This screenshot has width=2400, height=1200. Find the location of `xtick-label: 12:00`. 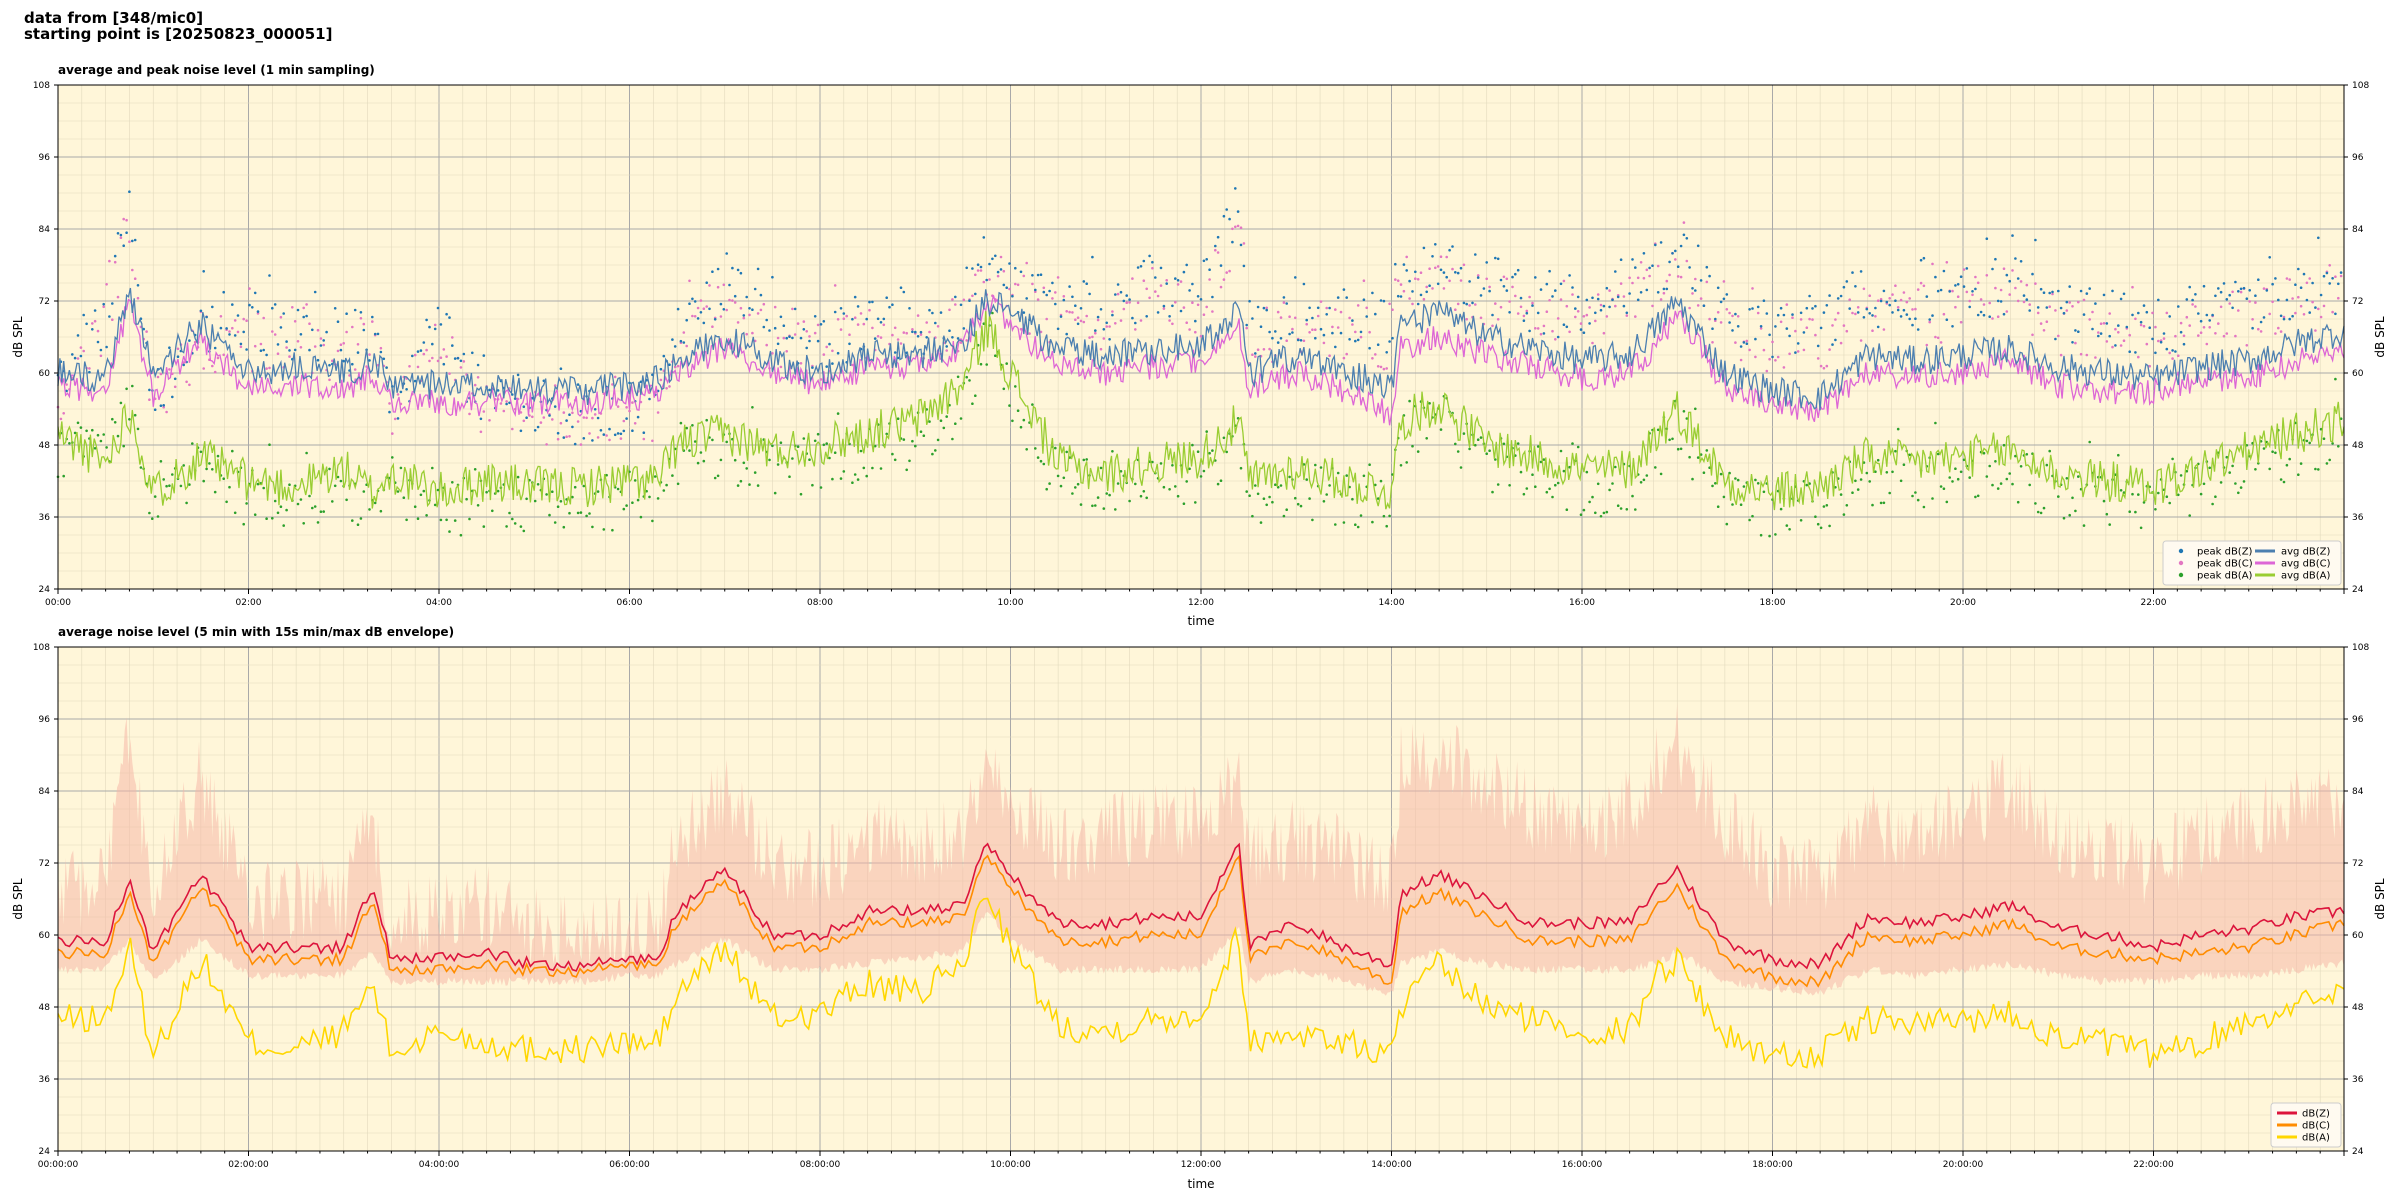

xtick-label: 12:00 is located at coordinates (1201, 603).